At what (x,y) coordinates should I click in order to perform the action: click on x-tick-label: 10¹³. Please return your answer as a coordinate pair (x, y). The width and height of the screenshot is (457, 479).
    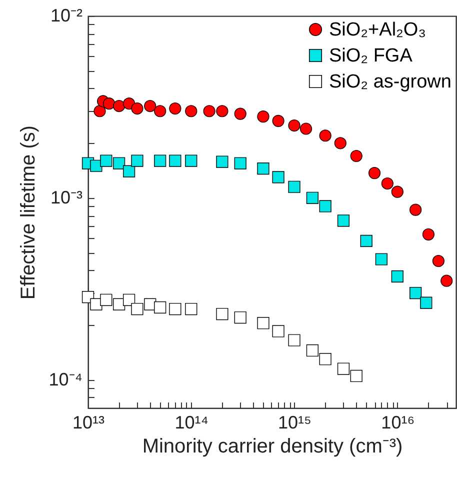
    Looking at the image, I should click on (88, 422).